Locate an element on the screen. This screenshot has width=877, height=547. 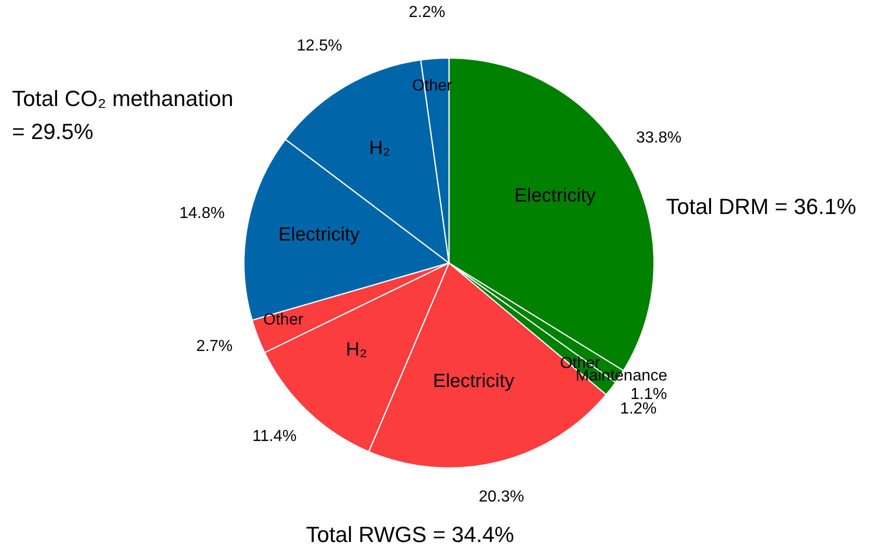
text: Total DRM = 36.1% is located at coordinates (762, 207).